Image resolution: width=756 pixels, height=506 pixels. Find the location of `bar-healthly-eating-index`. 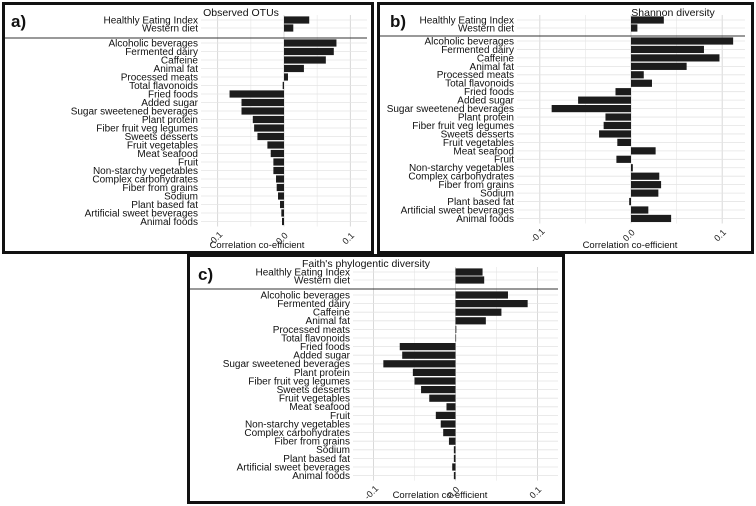

bar-healthly-eating-index is located at coordinates (297, 20).